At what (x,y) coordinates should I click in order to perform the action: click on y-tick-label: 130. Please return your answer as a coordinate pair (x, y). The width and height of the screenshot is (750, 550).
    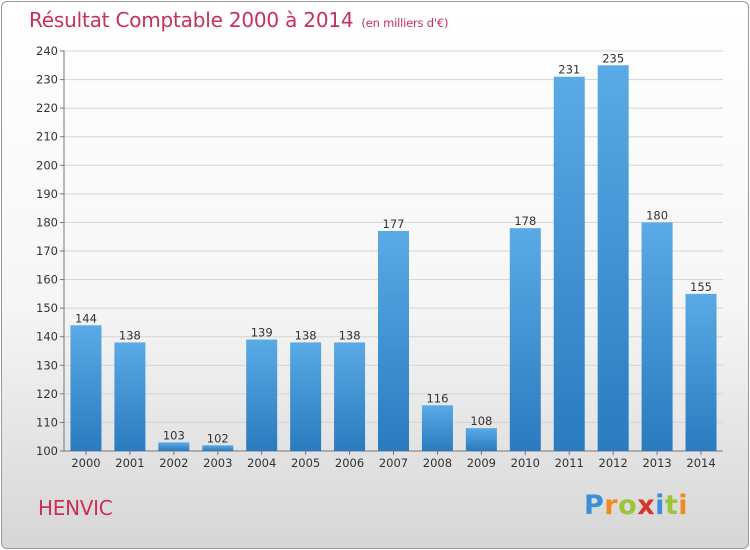
    Looking at the image, I should click on (47, 365).